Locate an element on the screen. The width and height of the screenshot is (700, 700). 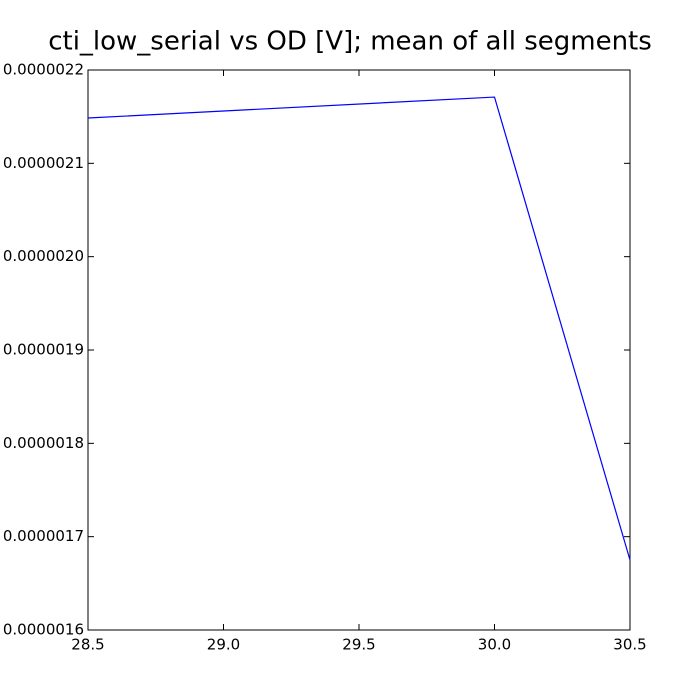
y-tick-label: 0.0000016 is located at coordinates (43, 630).